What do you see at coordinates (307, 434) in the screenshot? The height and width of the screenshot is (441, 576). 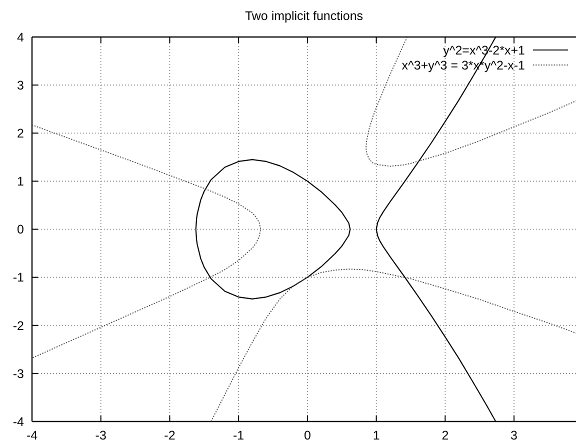 I see `x-tick-label: 0` at bounding box center [307, 434].